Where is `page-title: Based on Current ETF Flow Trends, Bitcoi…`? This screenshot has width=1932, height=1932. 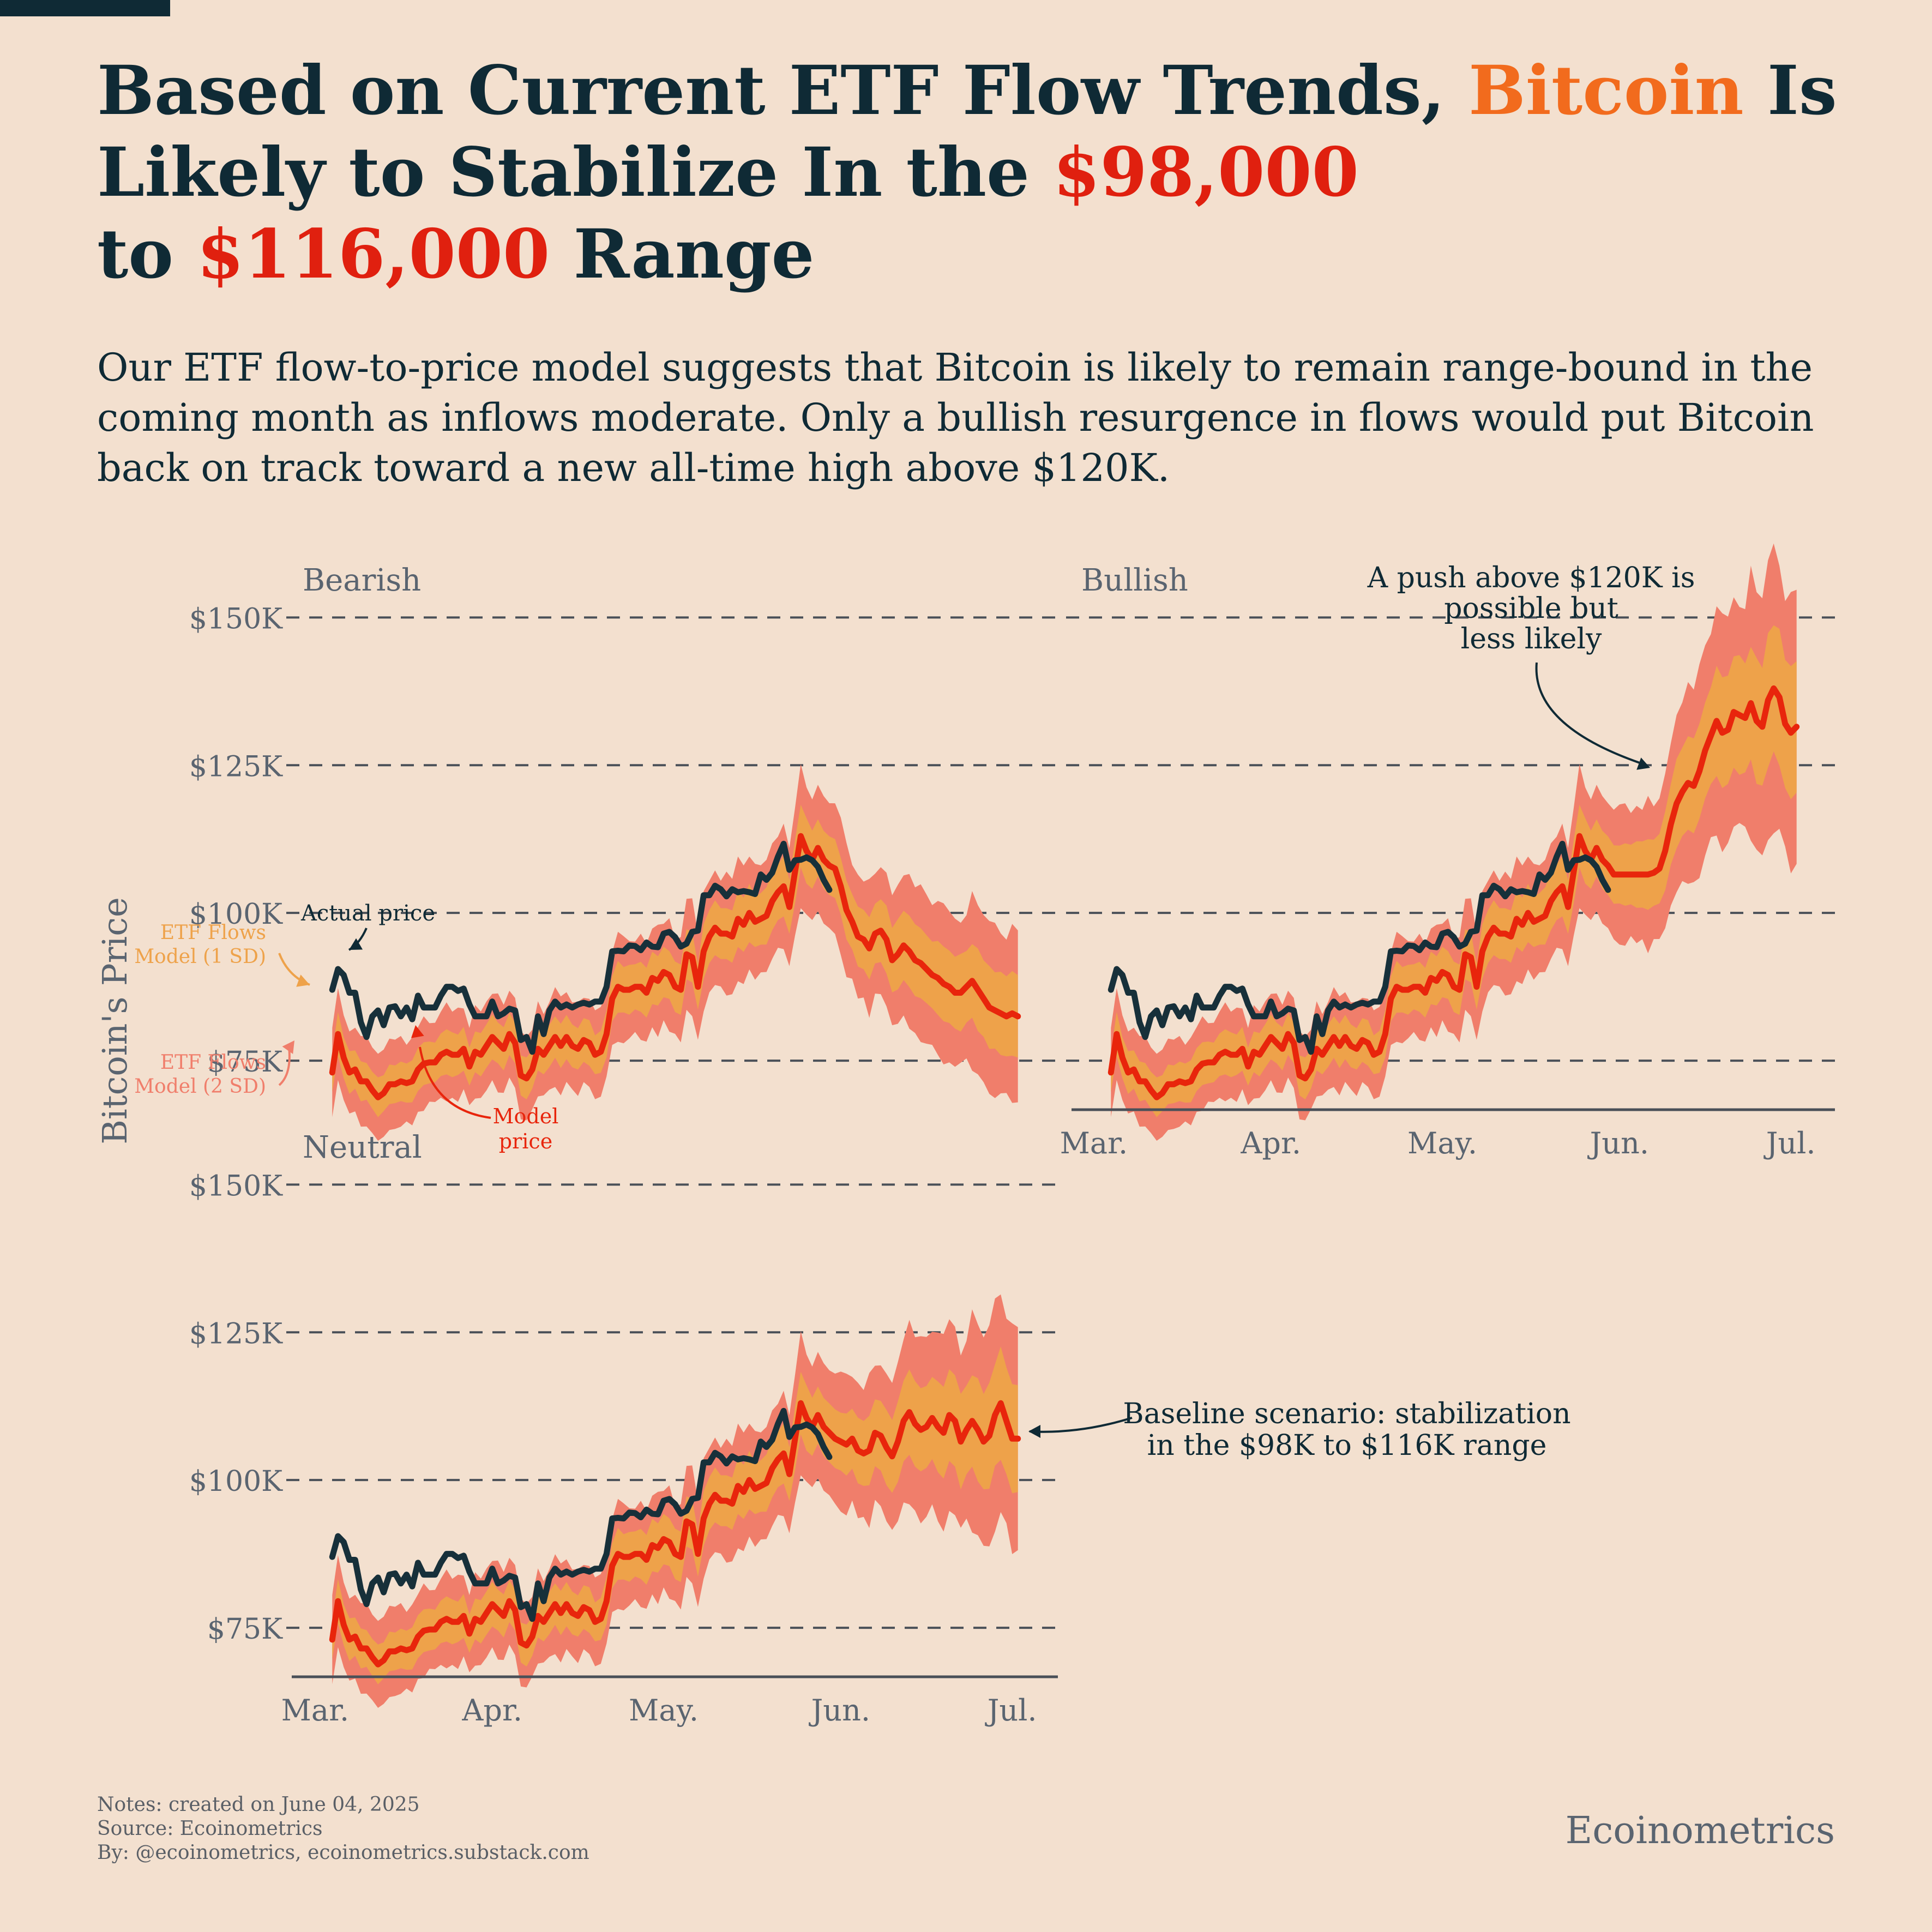 page-title: Based on Current ETF Flow Trends, Bitcoi… is located at coordinates (969, 173).